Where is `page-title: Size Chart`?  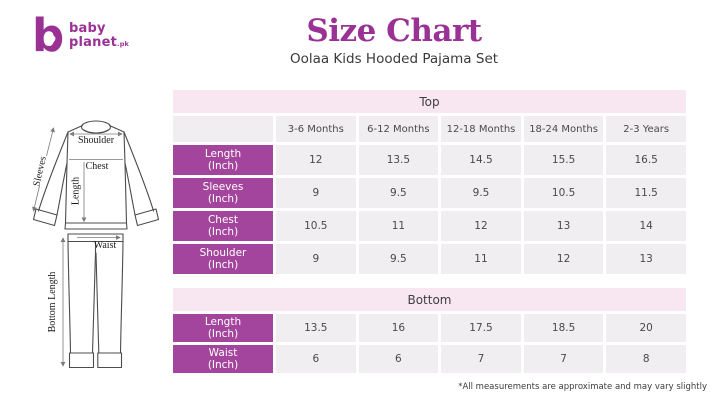 page-title: Size Chart is located at coordinates (394, 31).